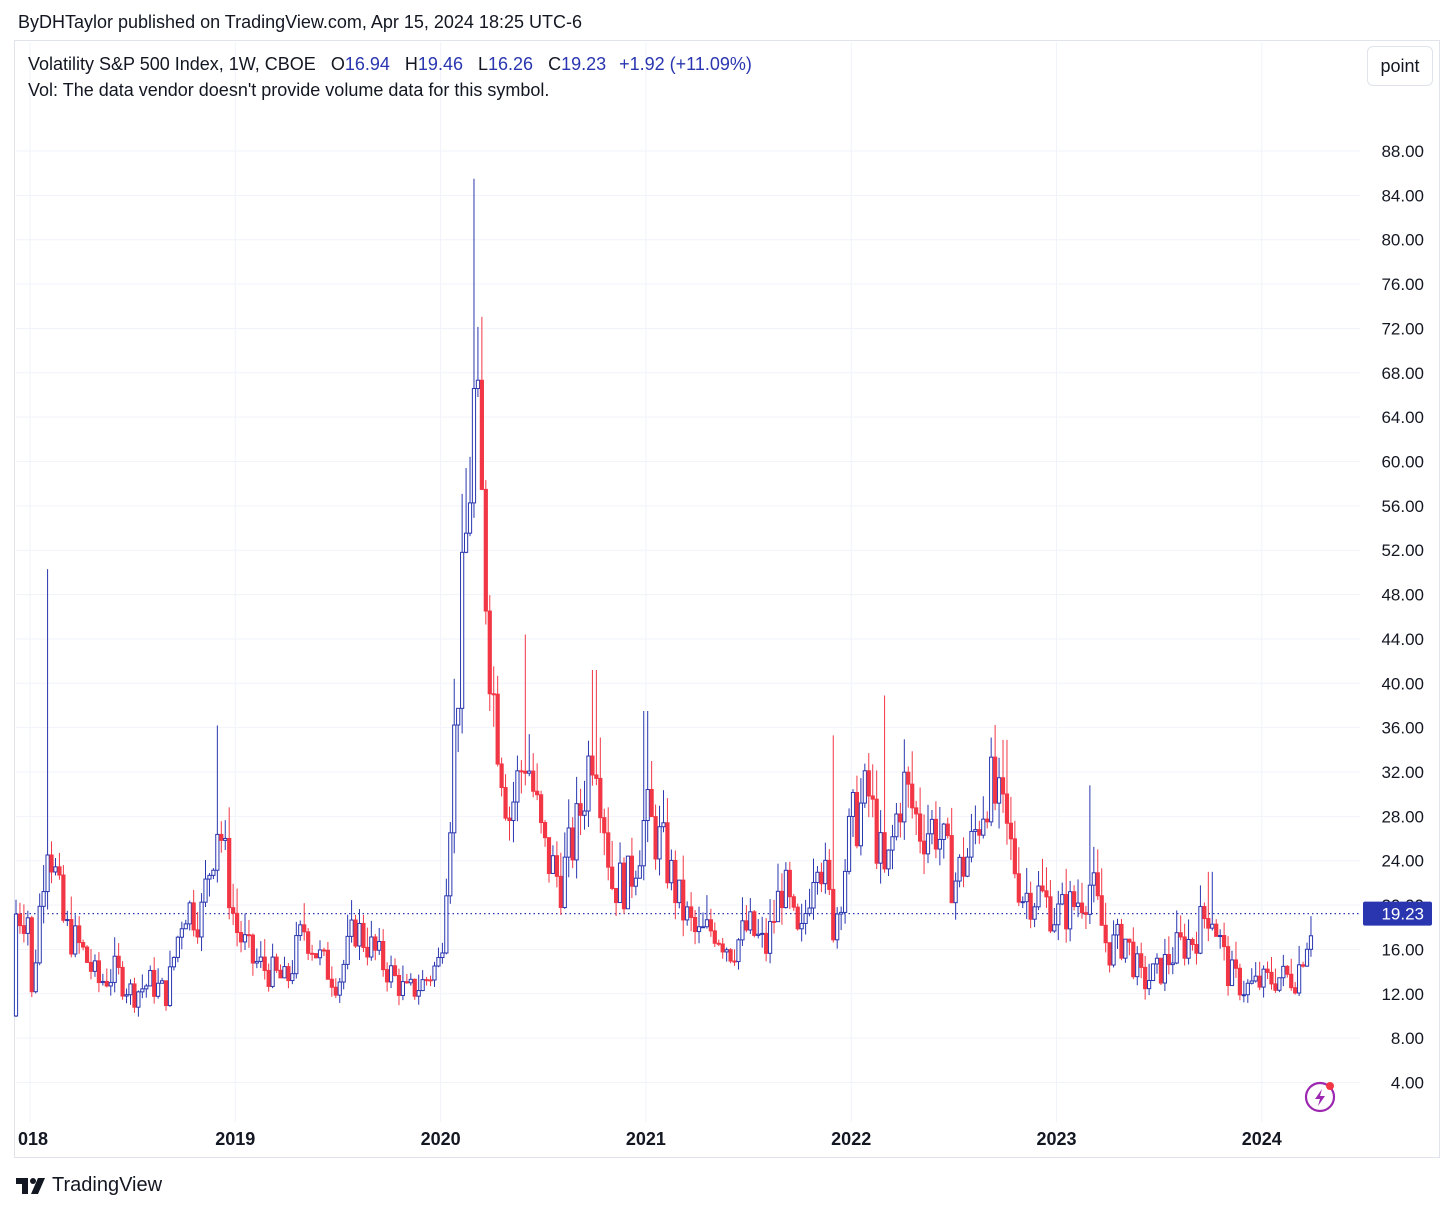 This screenshot has height=1212, width=1456. Describe the element at coordinates (89, 1185) in the screenshot. I see `tradingview-logo: TradingView` at that location.